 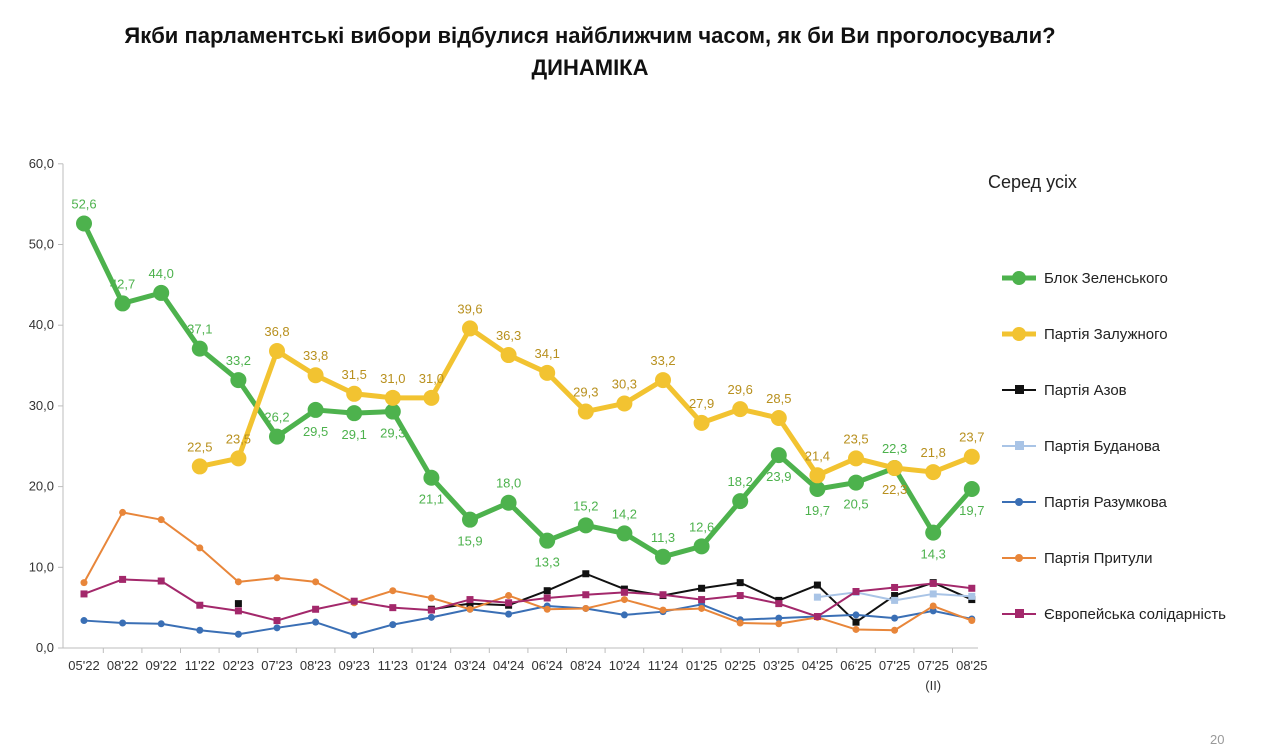 I want to click on legend-label: Партія Притули, so click(x=1098, y=558).